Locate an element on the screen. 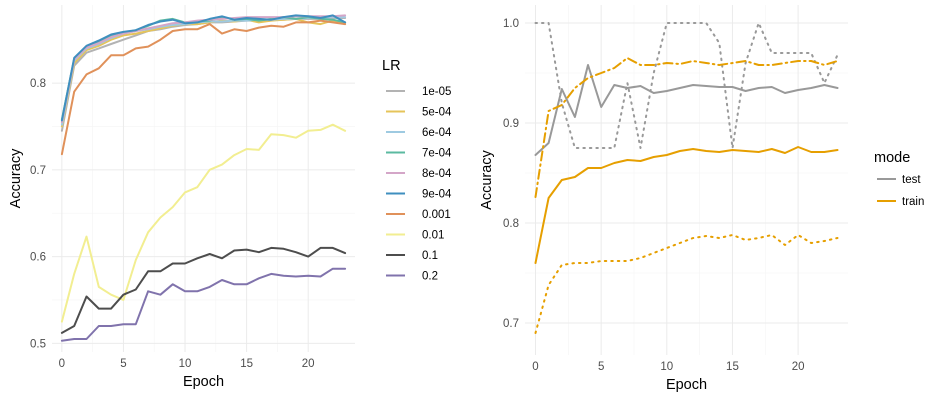 This screenshot has width=940, height=400. series-line-test-solid is located at coordinates (686, 110).